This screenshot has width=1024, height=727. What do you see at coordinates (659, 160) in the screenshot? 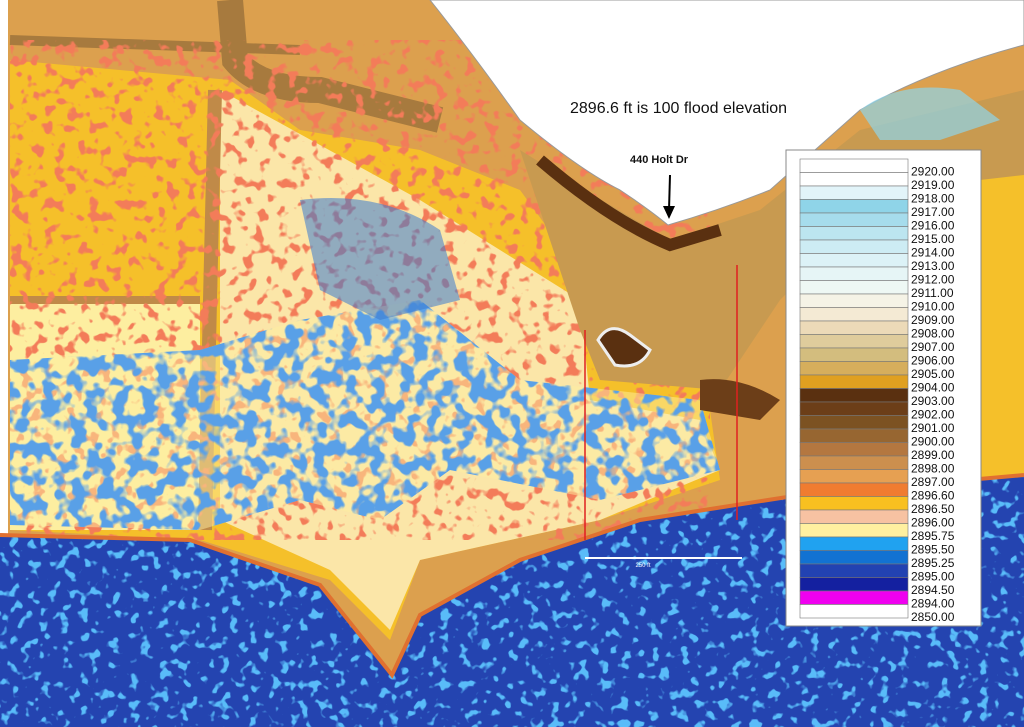
I see `address-label: 440 Holt Dr` at bounding box center [659, 160].